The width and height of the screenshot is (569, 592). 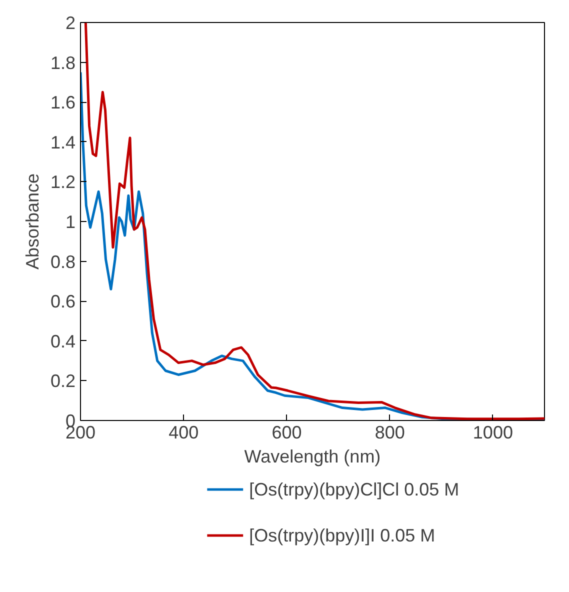 What do you see at coordinates (63, 262) in the screenshot?
I see `y-tick-label: 0.8` at bounding box center [63, 262].